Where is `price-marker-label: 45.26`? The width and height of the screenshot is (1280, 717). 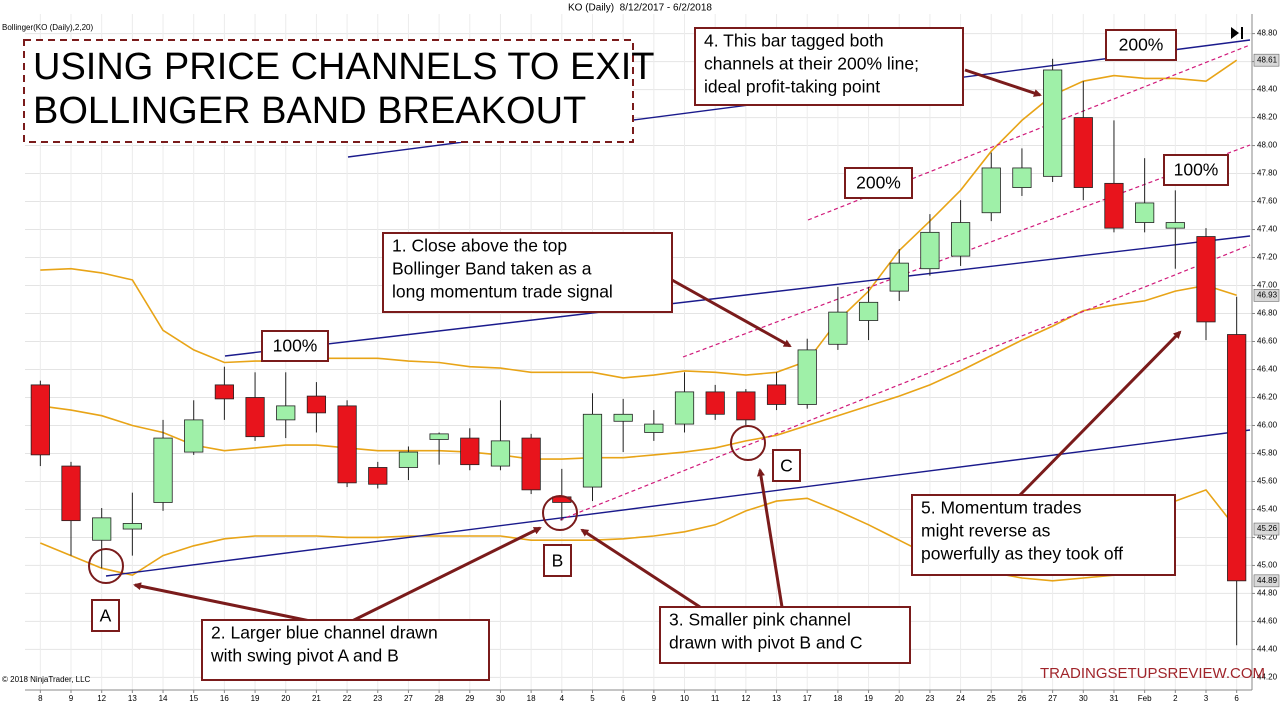
price-marker-label: 45.26 is located at coordinates (1267, 528).